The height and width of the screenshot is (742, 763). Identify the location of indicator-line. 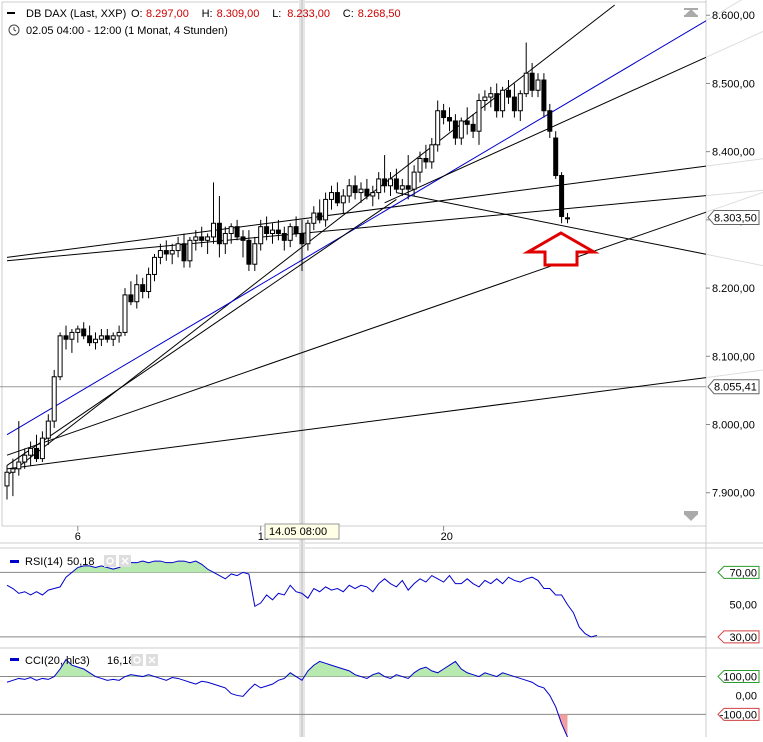
(287, 698).